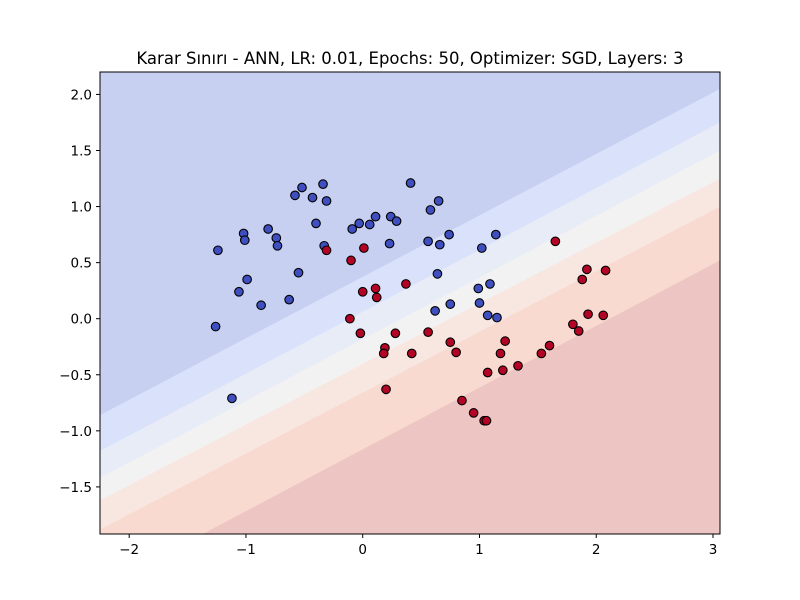 This screenshot has height=600, width=800. Describe the element at coordinates (479, 550) in the screenshot. I see `x-tick-label: 1` at that location.